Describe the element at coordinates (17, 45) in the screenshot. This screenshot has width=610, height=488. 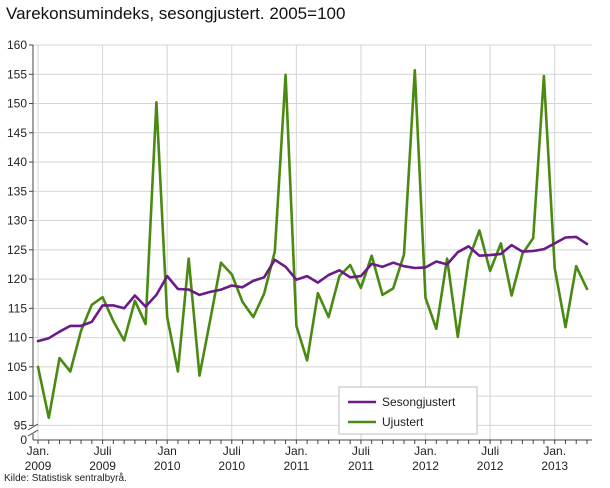
I see `y-tick-label: 160` at that location.